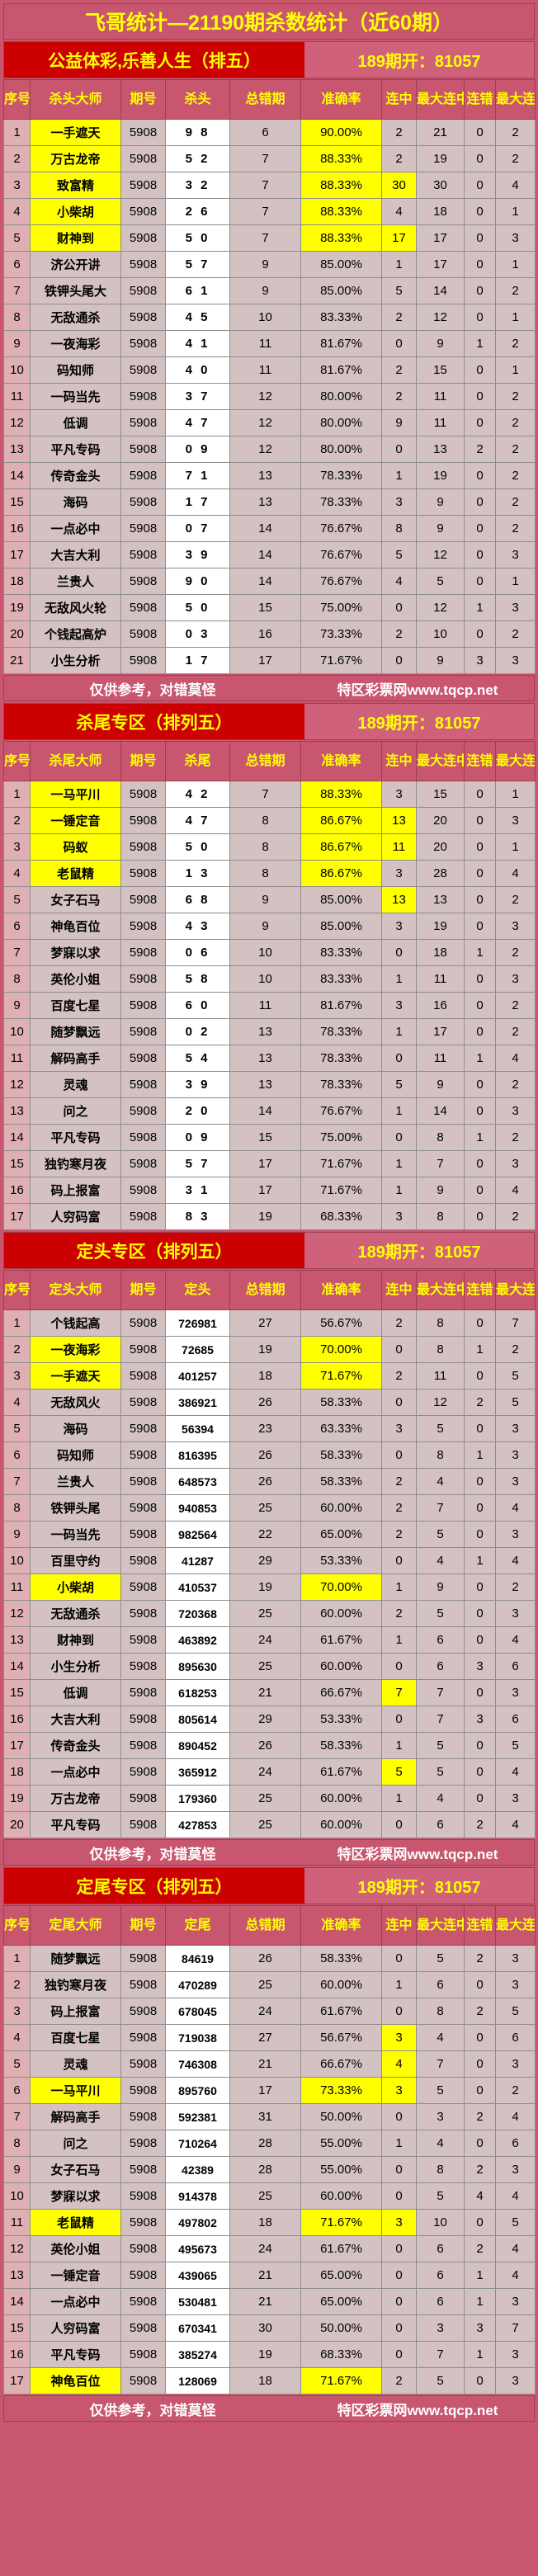 This screenshot has height=2576, width=538. What do you see at coordinates (269, 132) in the screenshot?
I see `table-row: 1 一手遮天 5908 9 8 6 90.00% 2 21 0 2` at bounding box center [269, 132].